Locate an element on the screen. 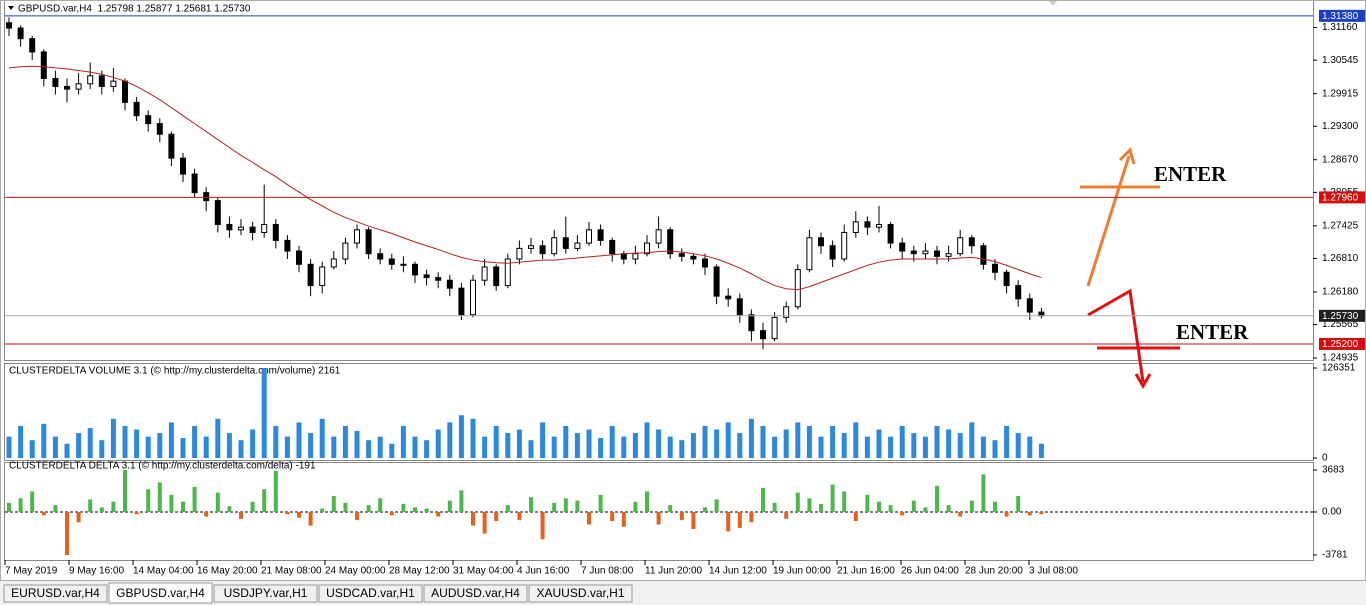  x-tick-label: 7 Jun 08:00 is located at coordinates (607, 571).